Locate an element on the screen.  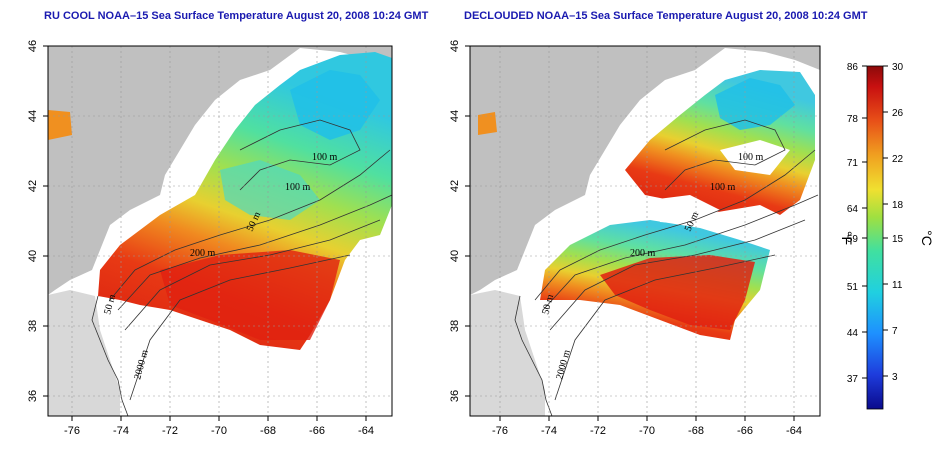
right-x-tick: -66 is located at coordinates (745, 431).